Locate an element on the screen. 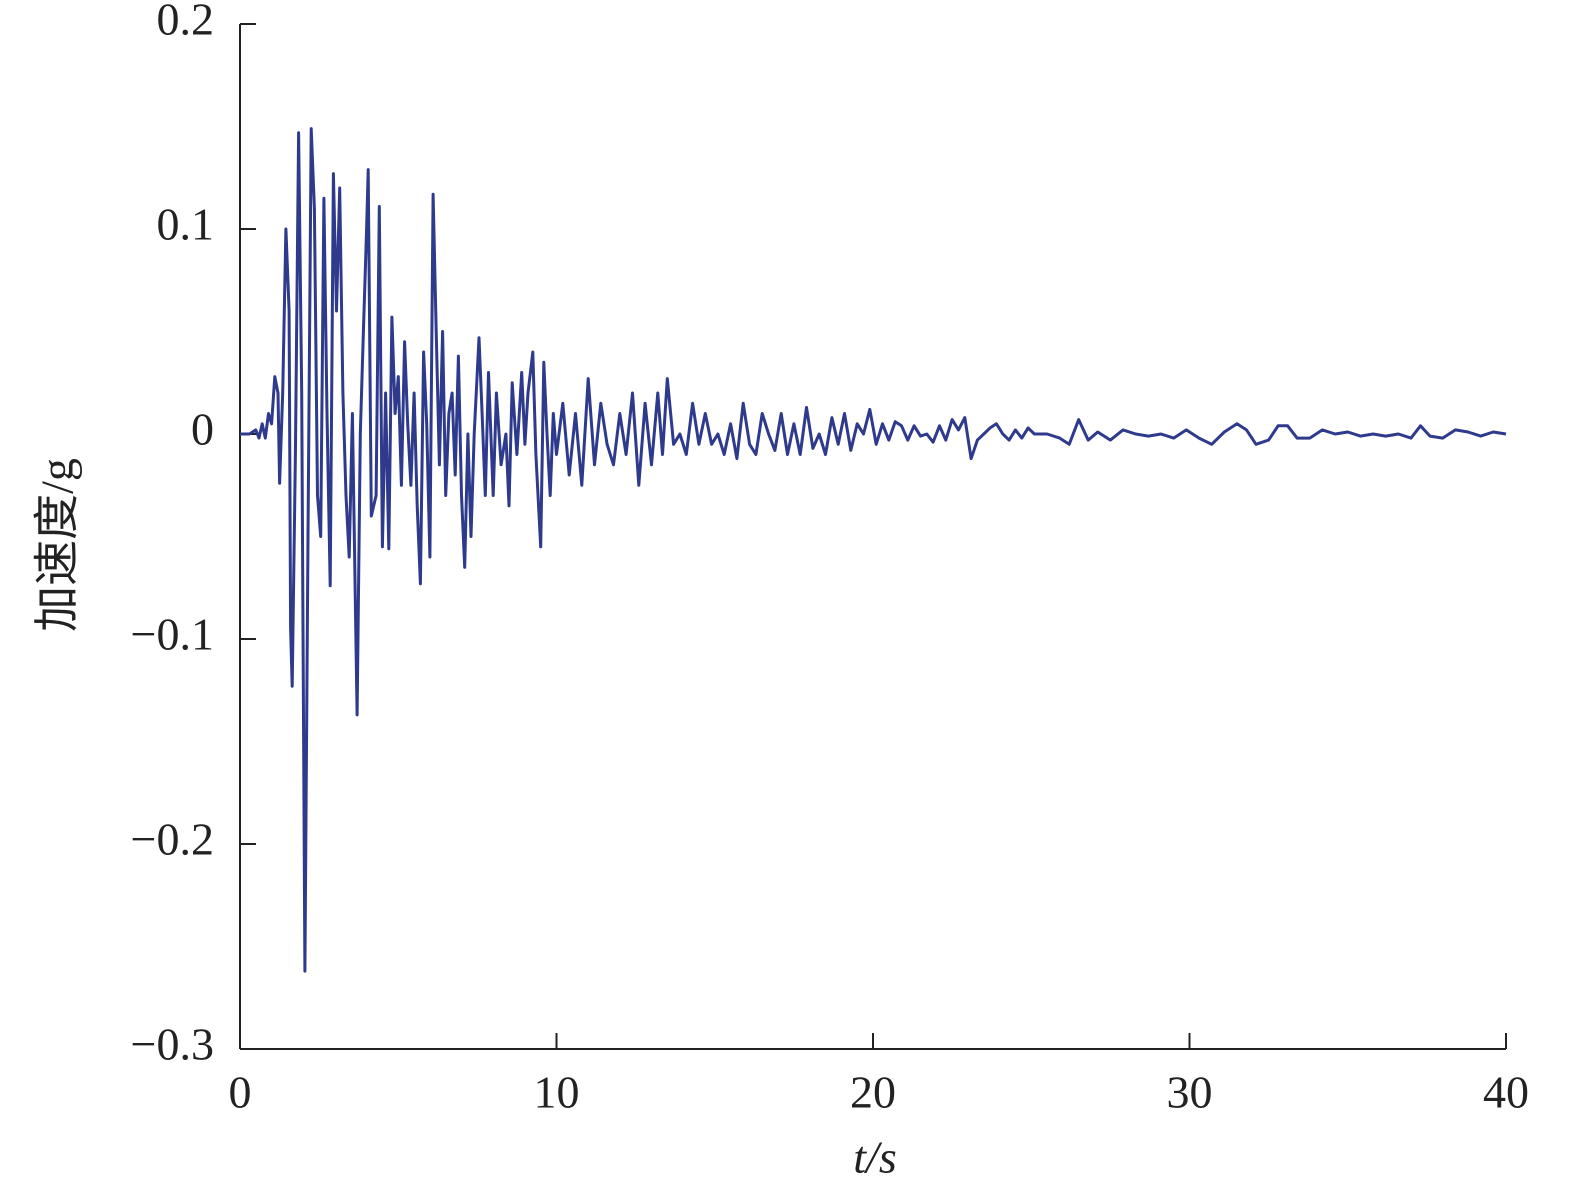 The image size is (1575, 1201). y-tick-label: −0.2 is located at coordinates (172, 839).